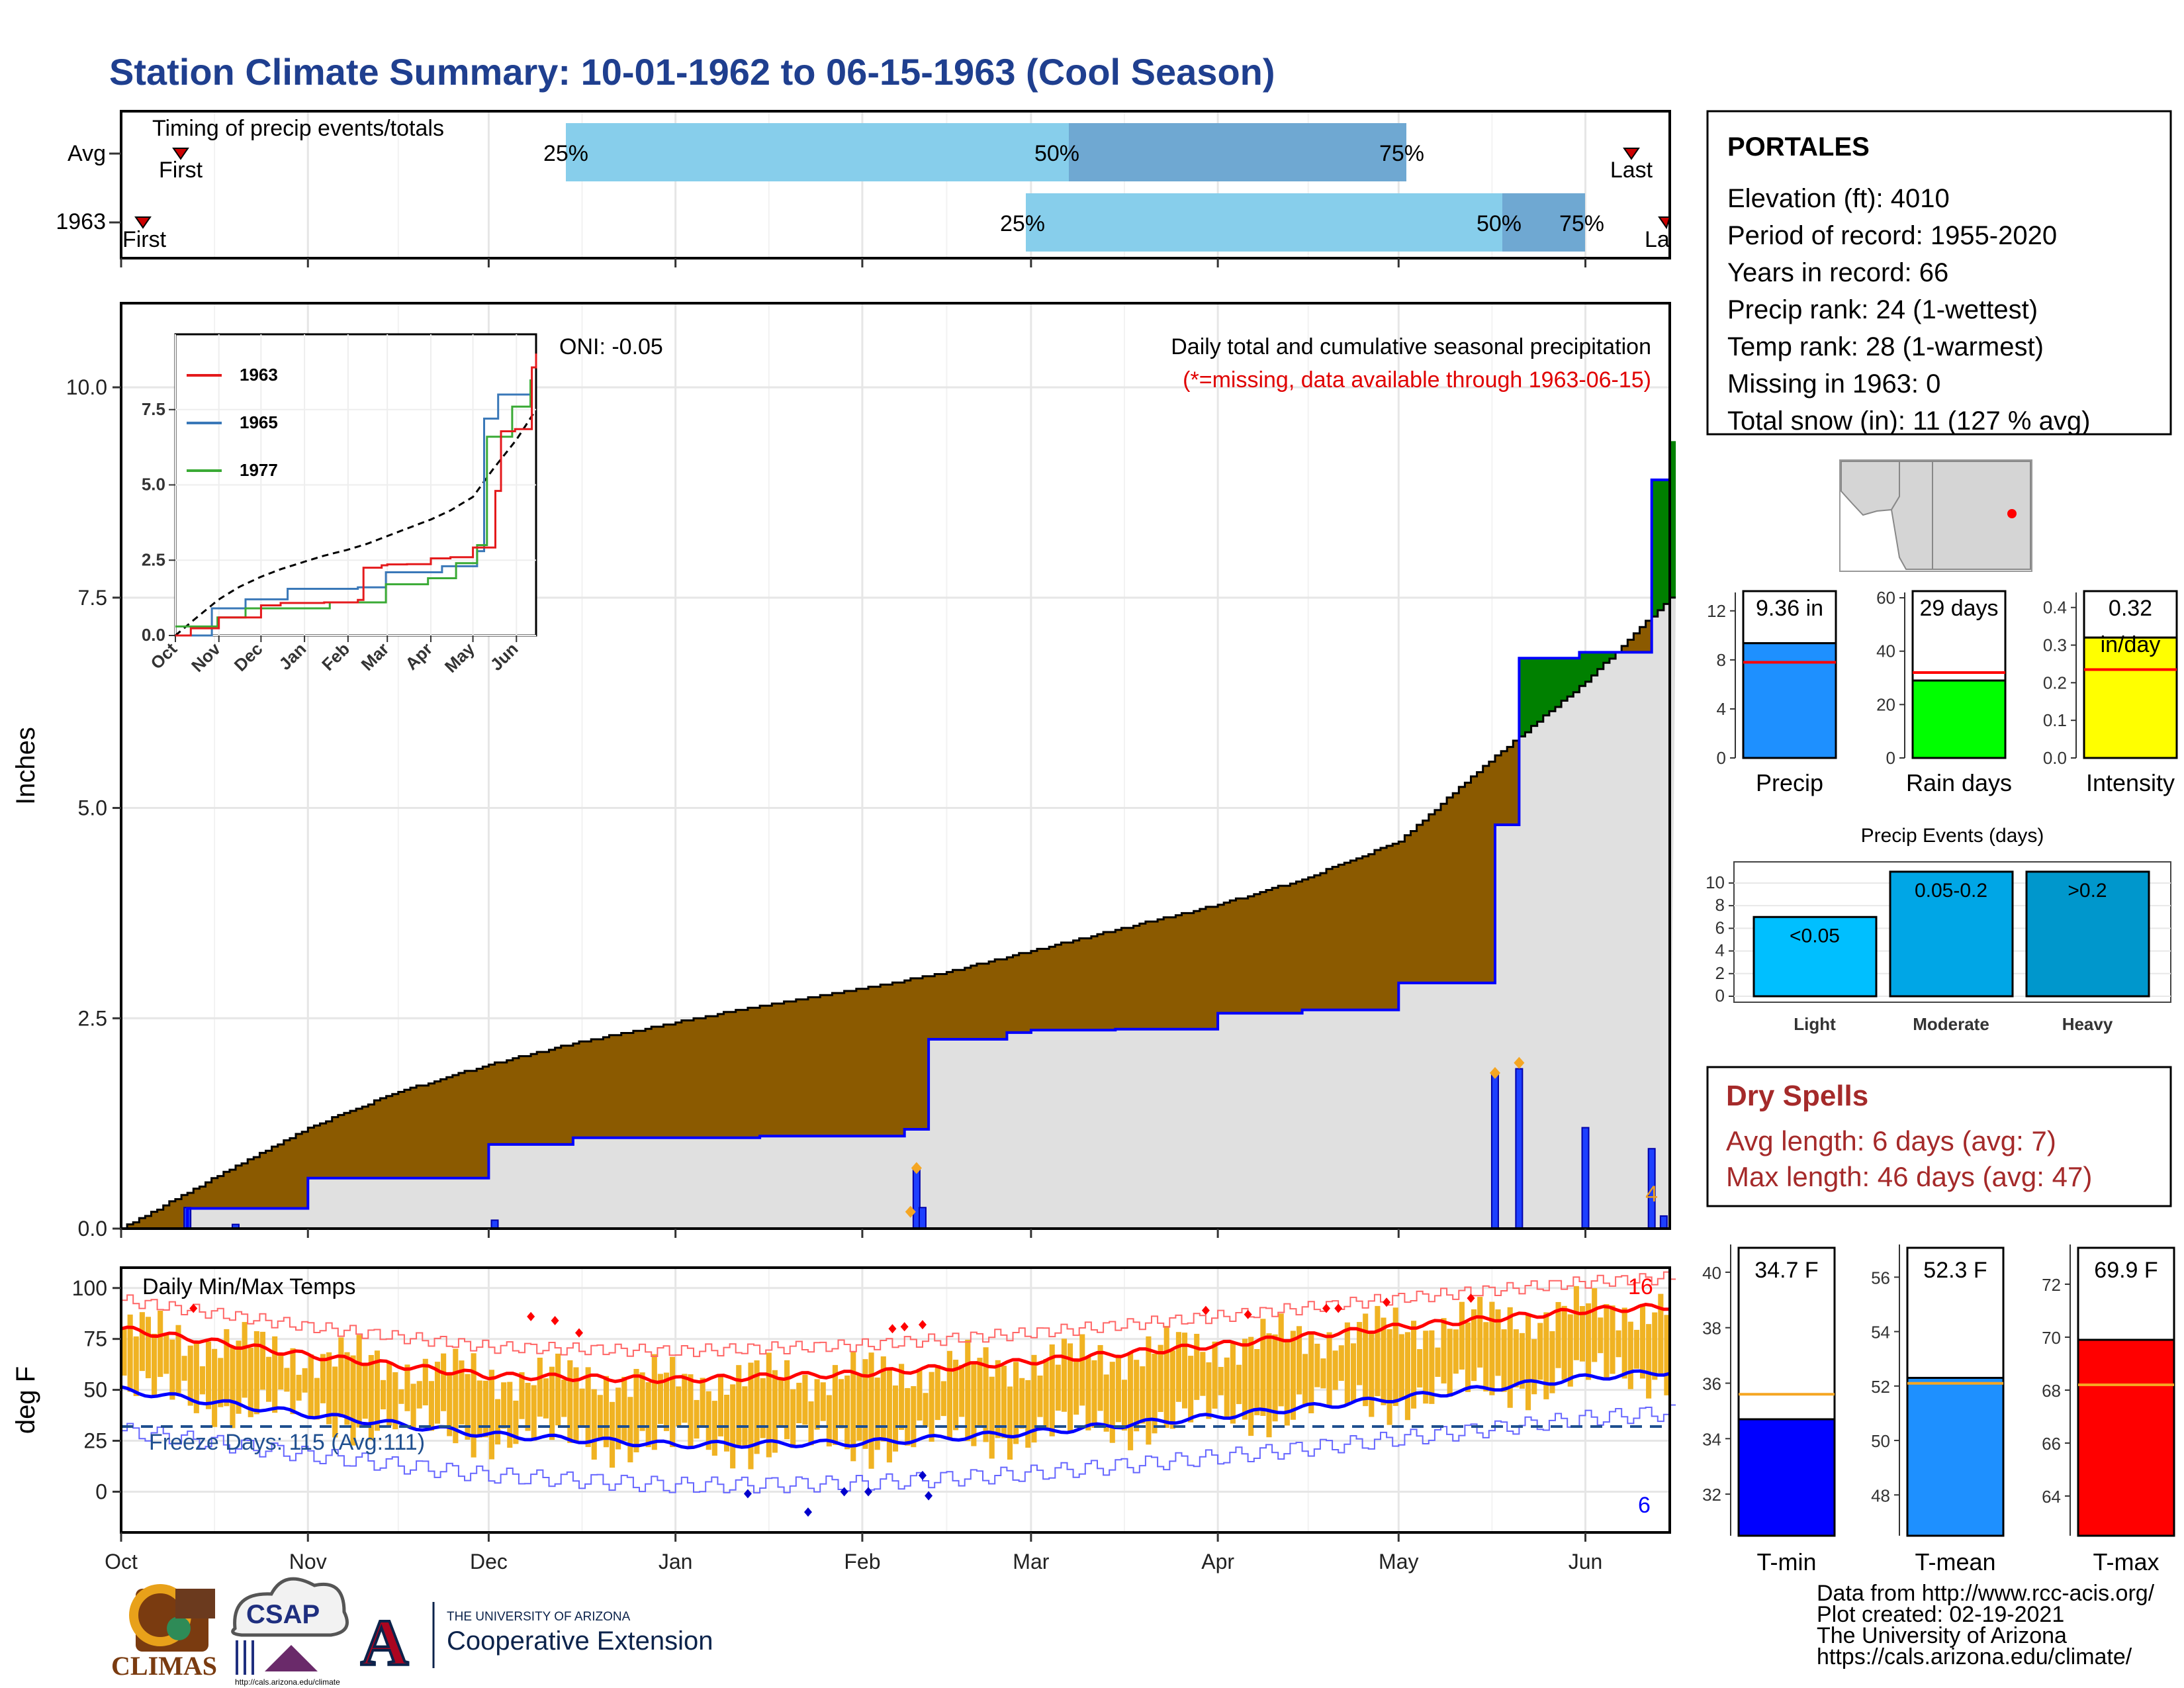  What do you see at coordinates (259, 375) in the screenshot?
I see `inset-legend-label: 1963` at bounding box center [259, 375].